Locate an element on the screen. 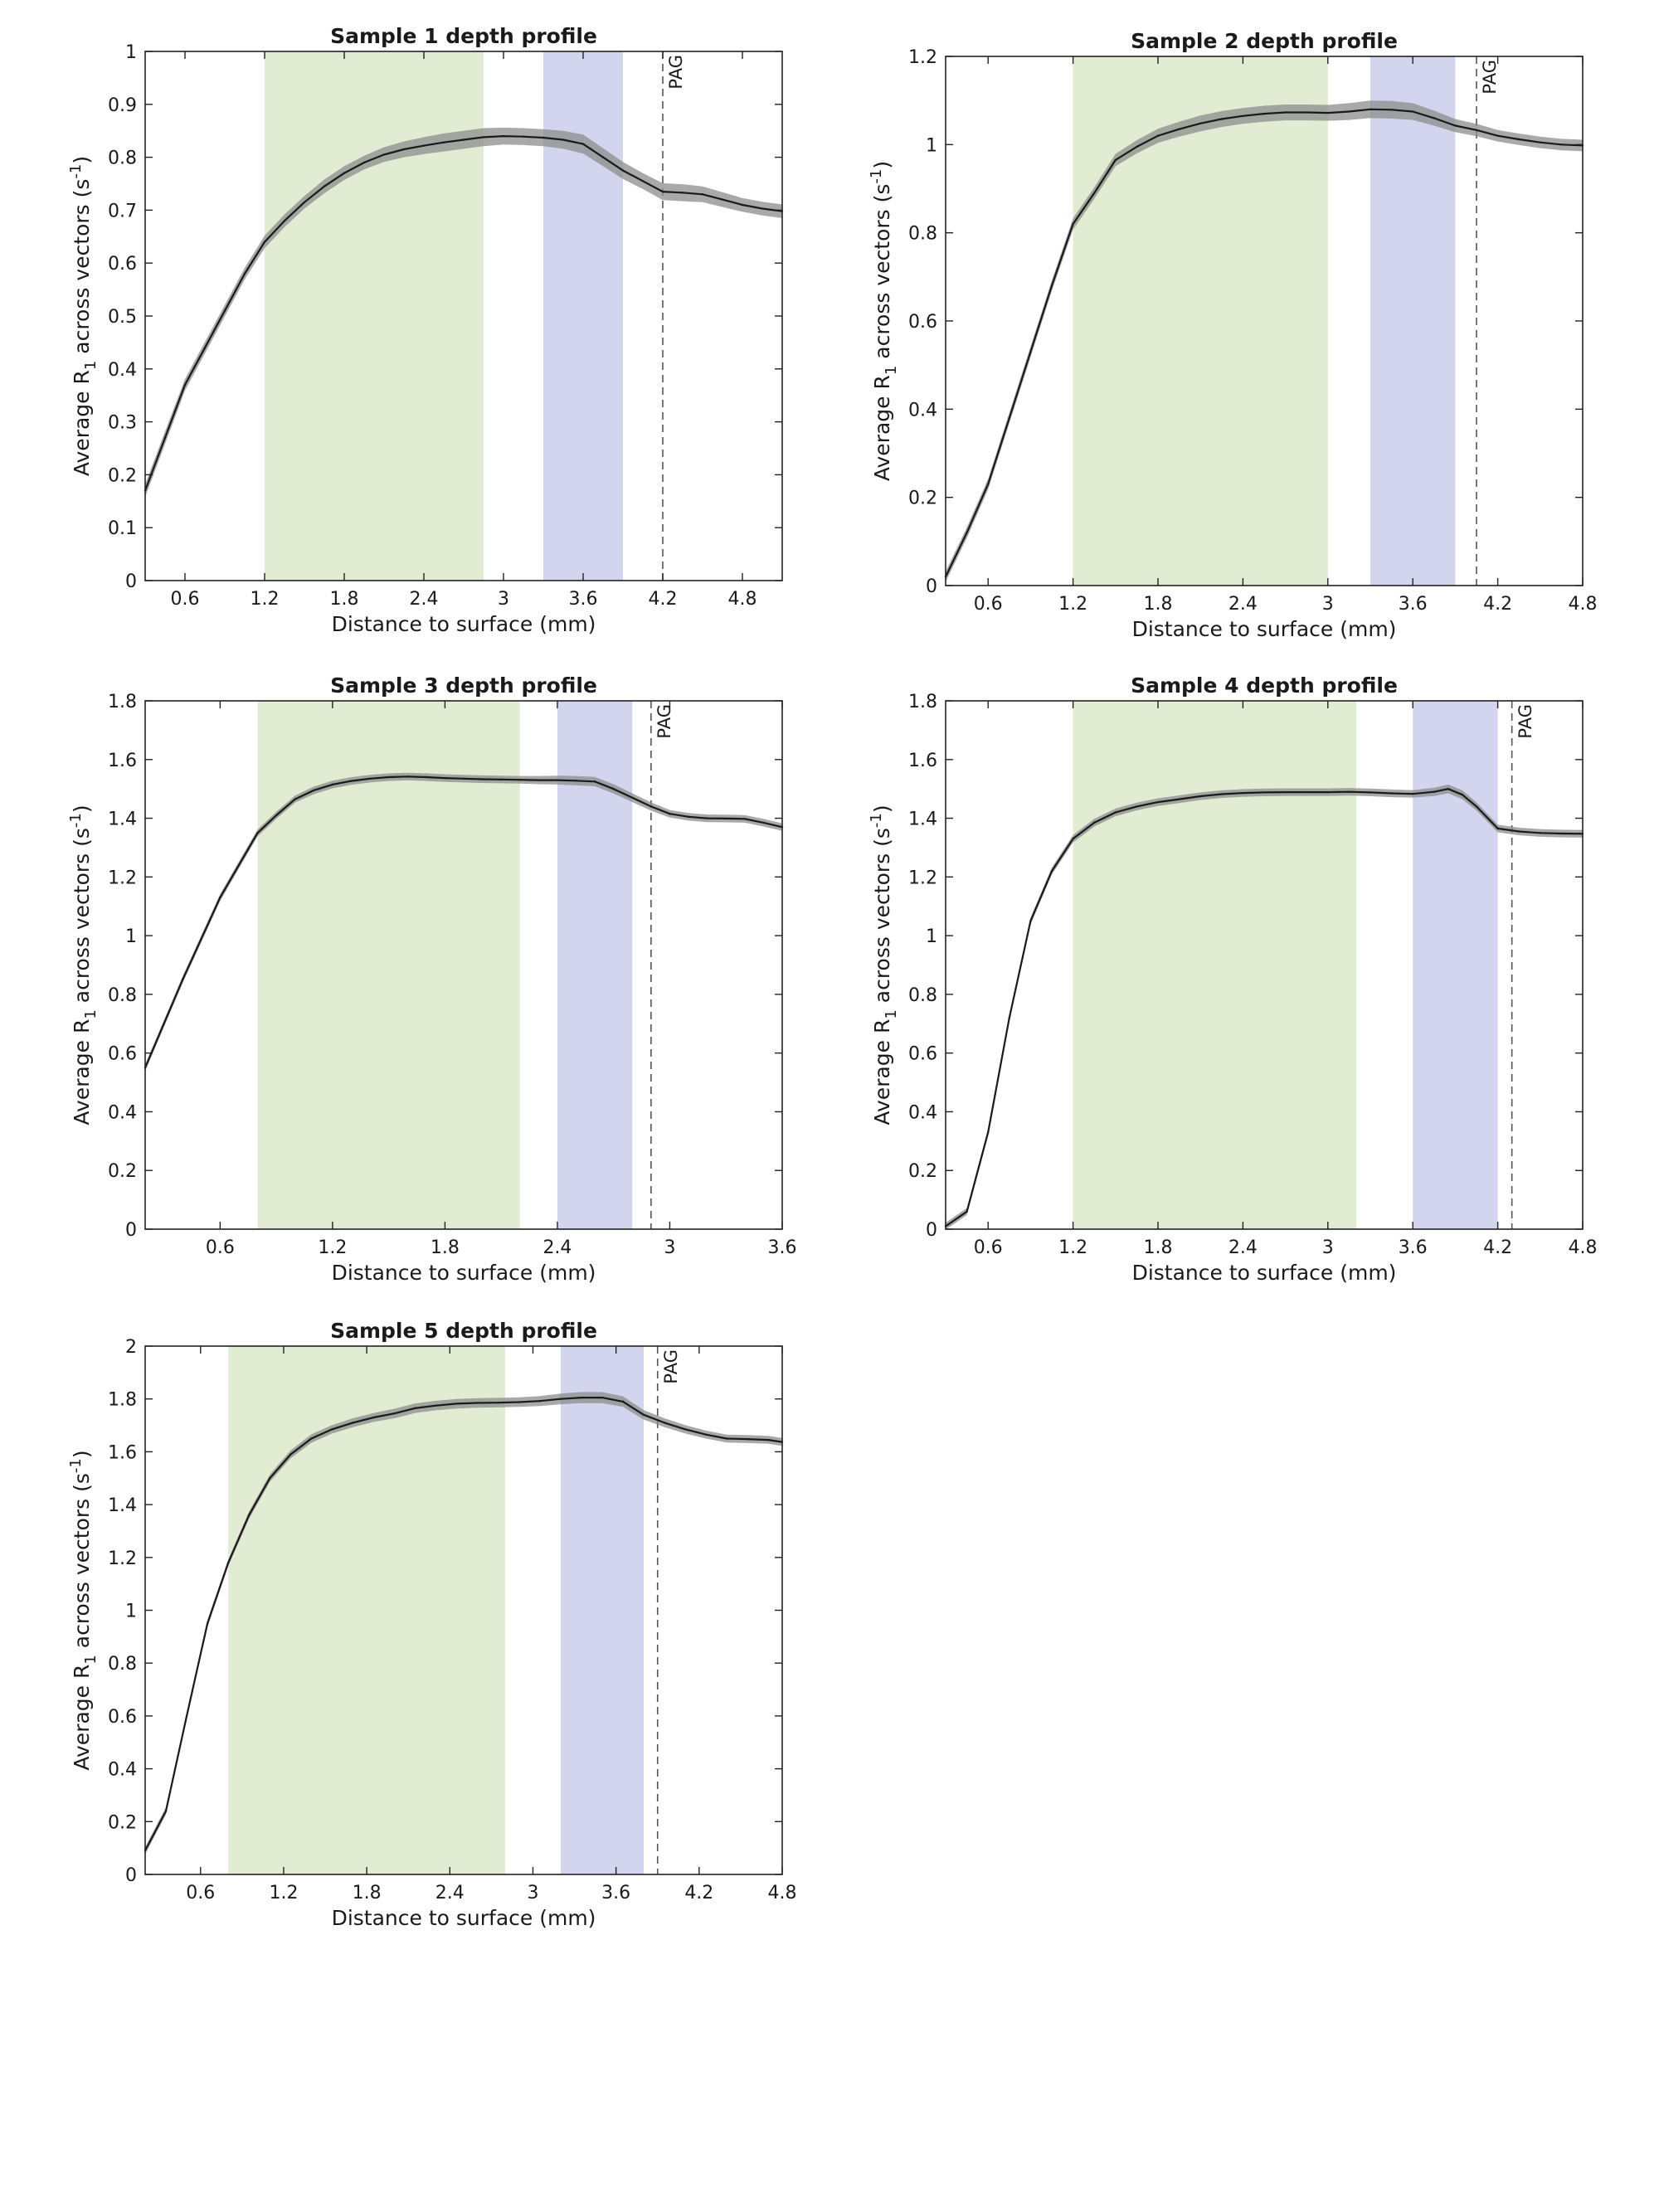  y-tick-label: 0.1 is located at coordinates (122, 528).